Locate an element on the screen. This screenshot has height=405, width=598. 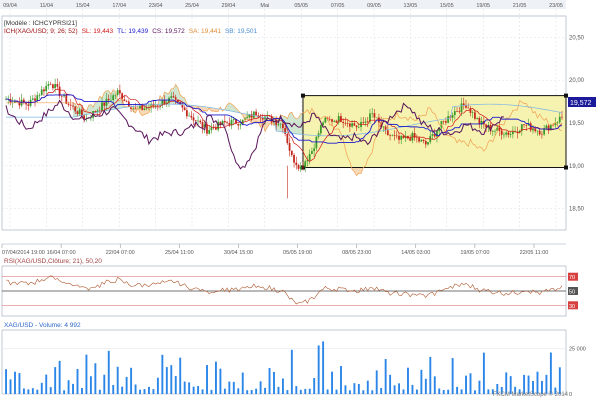
cloud-segment is located at coordinates (203, 108).